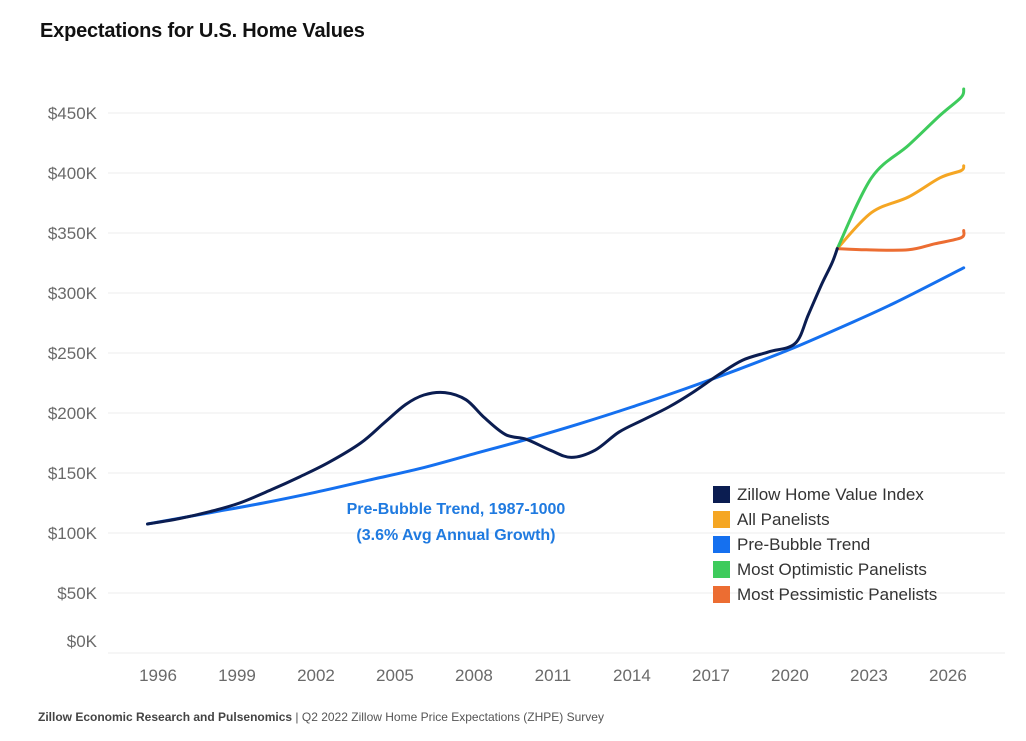 This screenshot has width=1026, height=741. What do you see at coordinates (632, 675) in the screenshot?
I see `x-tick-label: 2014` at bounding box center [632, 675].